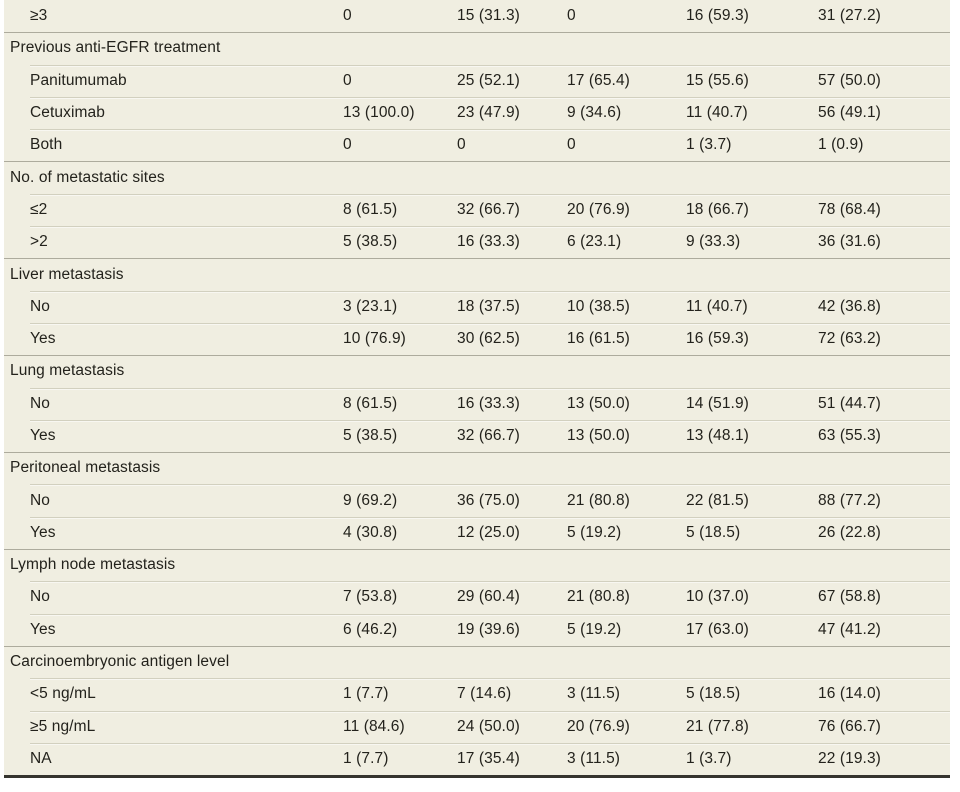 The image size is (960, 792). I want to click on cell-value: 4 (30.8), so click(370, 532).